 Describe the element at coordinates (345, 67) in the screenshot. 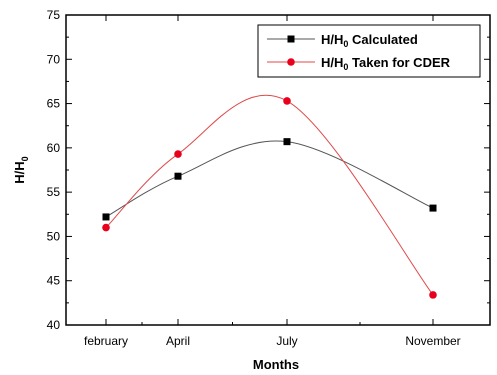

I see `legend-label-cder-sub: 0` at that location.